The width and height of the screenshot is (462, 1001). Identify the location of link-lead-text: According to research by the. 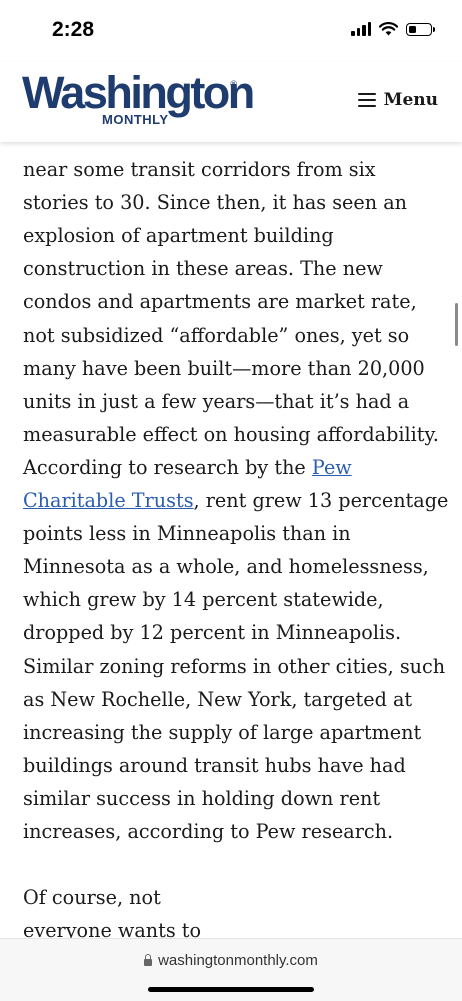
(167, 467).